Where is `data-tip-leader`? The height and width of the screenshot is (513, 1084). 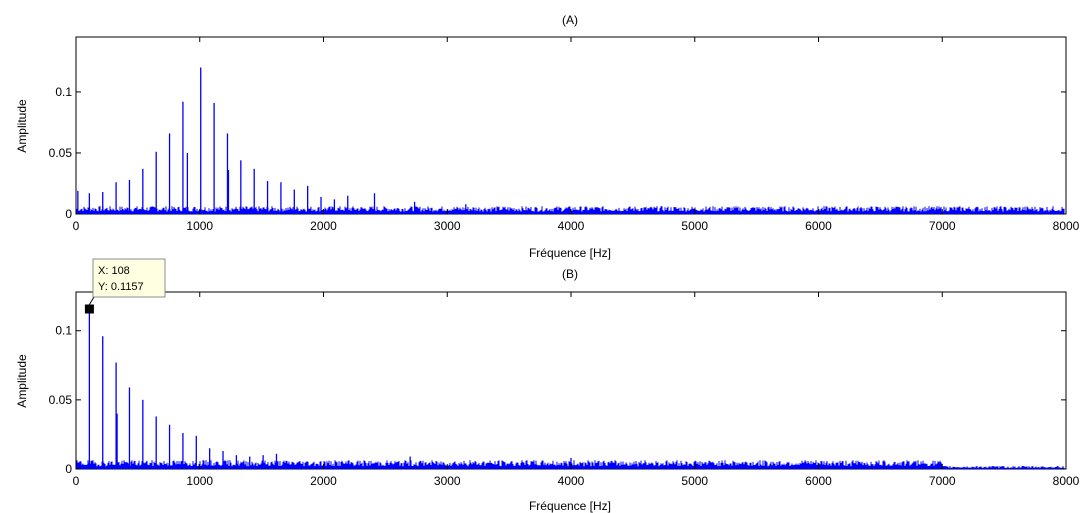 data-tip-leader is located at coordinates (91, 300).